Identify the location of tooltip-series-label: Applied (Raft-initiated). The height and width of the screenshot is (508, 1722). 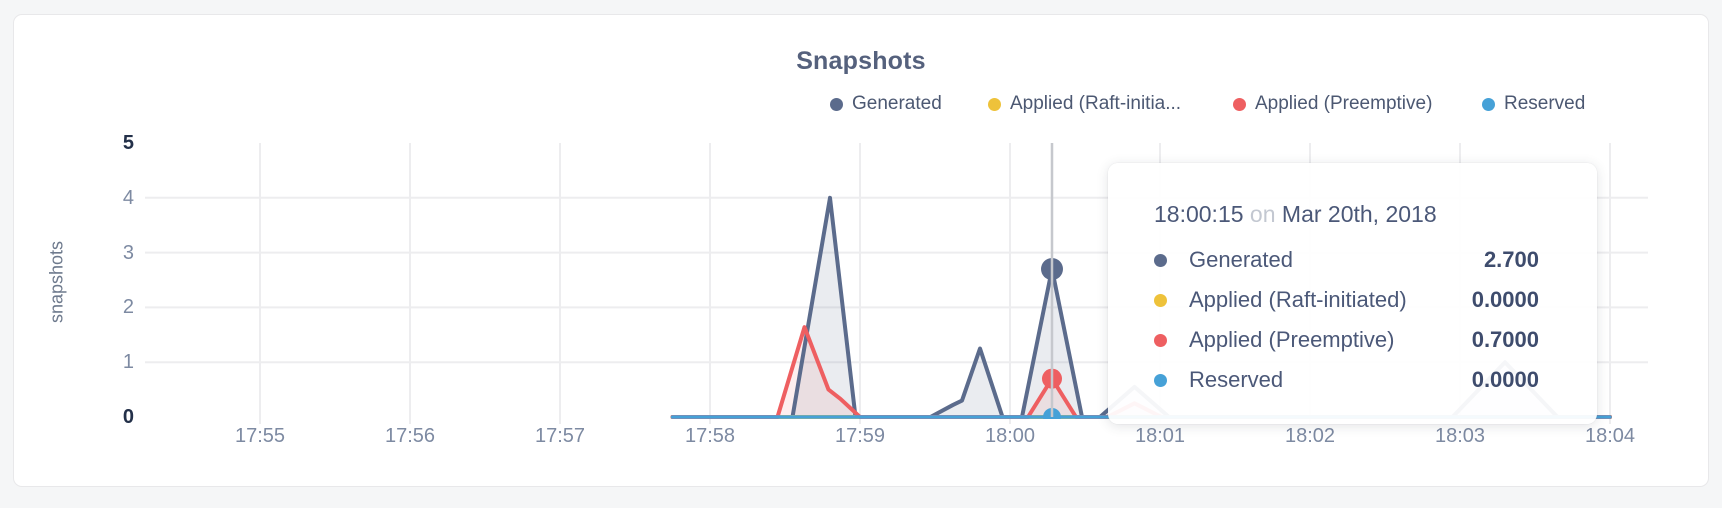
(1298, 299).